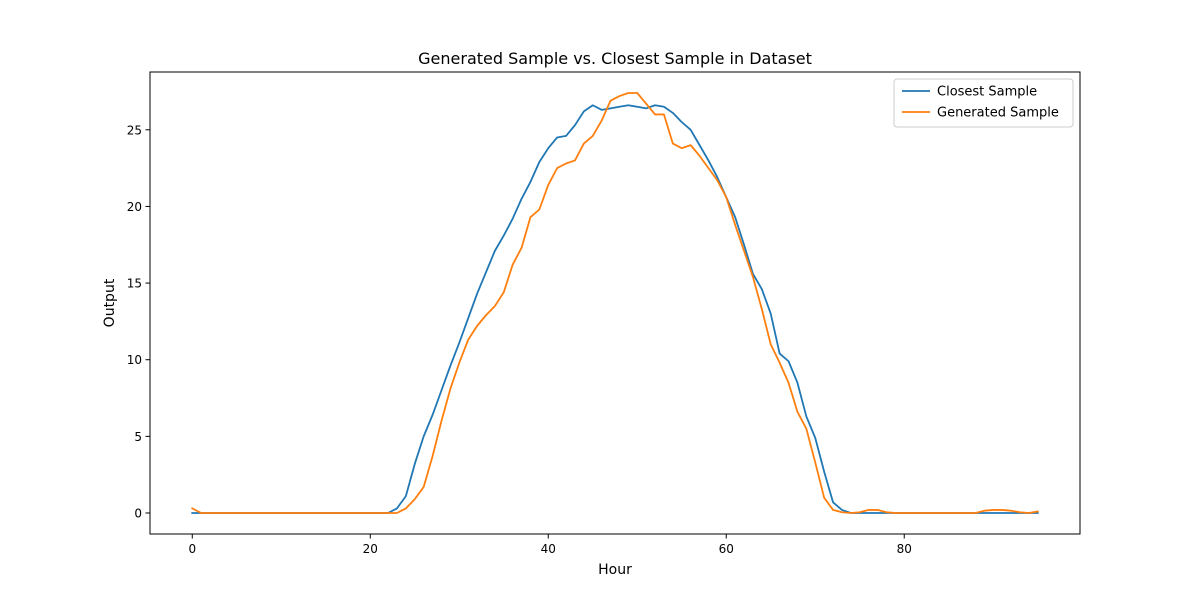  I want to click on legend-box, so click(983, 103).